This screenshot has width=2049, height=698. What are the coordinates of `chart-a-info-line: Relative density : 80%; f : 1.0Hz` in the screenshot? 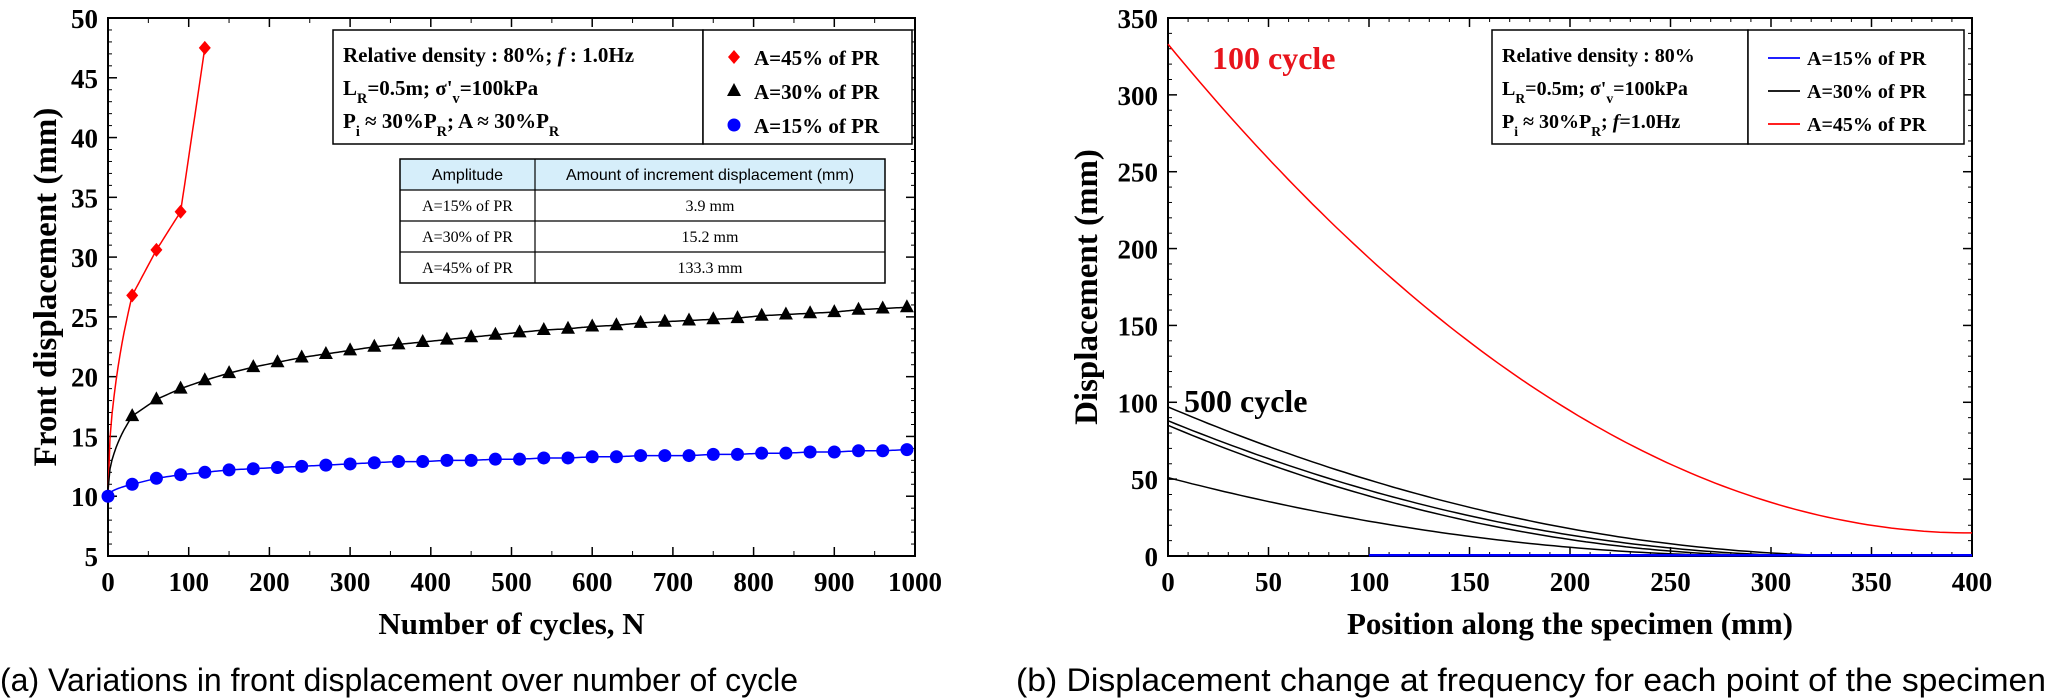 It's located at (488, 55).